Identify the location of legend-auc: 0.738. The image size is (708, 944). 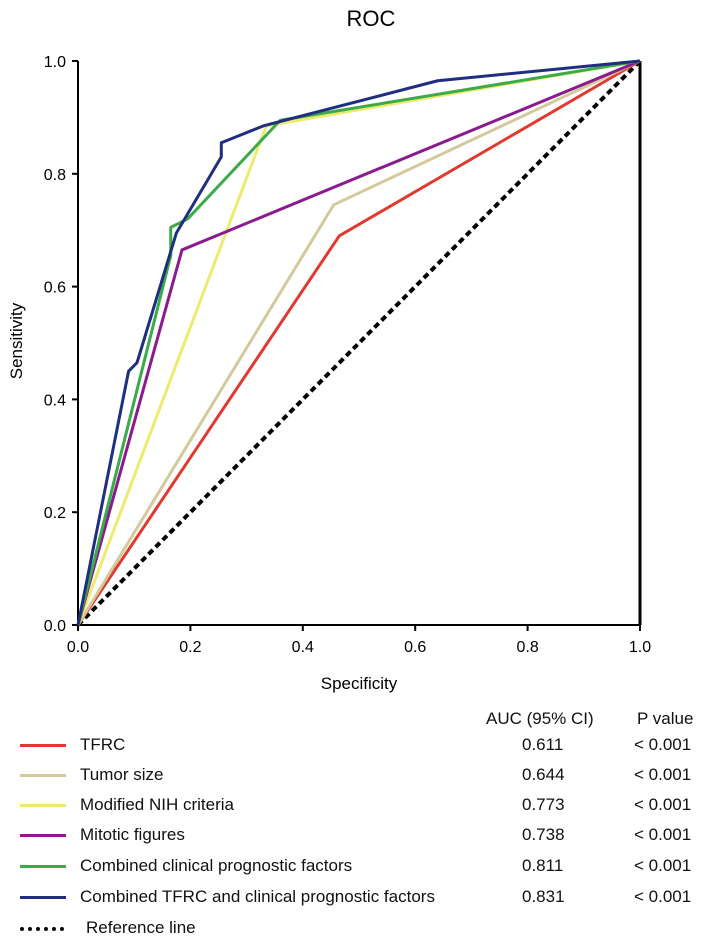
(543, 834).